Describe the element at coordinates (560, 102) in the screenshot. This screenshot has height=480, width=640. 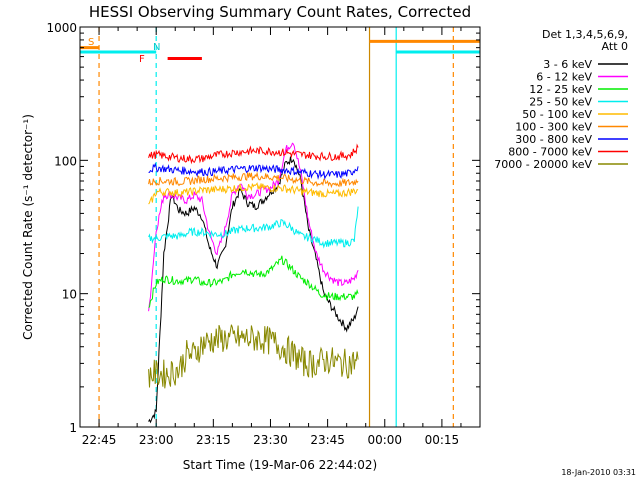
I see `legend-label-3: 25 - 50 keV` at that location.